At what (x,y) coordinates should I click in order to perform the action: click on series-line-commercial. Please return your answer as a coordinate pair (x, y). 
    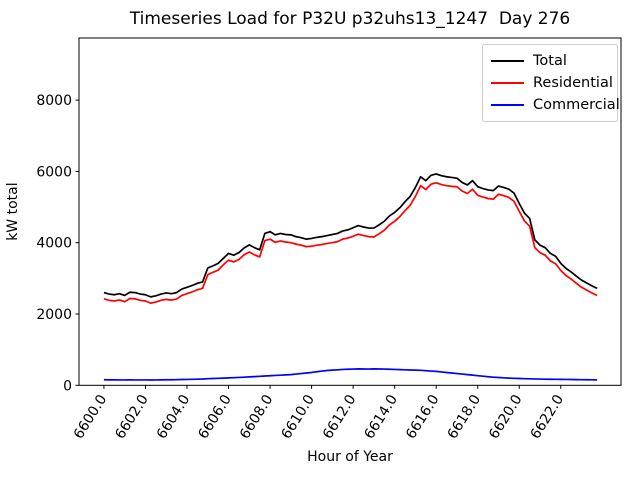
    Looking at the image, I should click on (350, 374).